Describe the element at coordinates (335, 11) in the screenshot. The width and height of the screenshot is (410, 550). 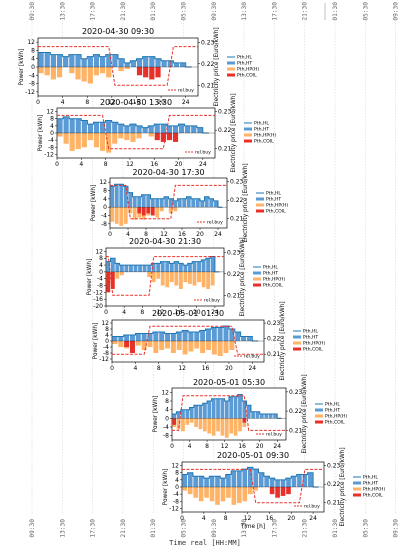
I see `top-tick-label: 01:30` at that location.